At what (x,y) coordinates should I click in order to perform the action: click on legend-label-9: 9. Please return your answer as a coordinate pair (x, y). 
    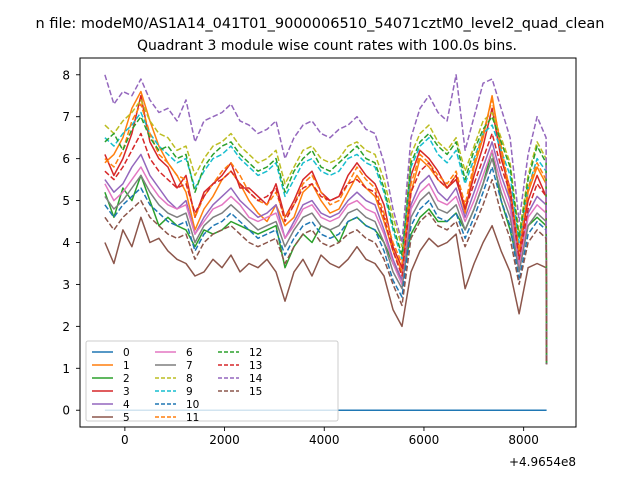
    Looking at the image, I should click on (189, 392).